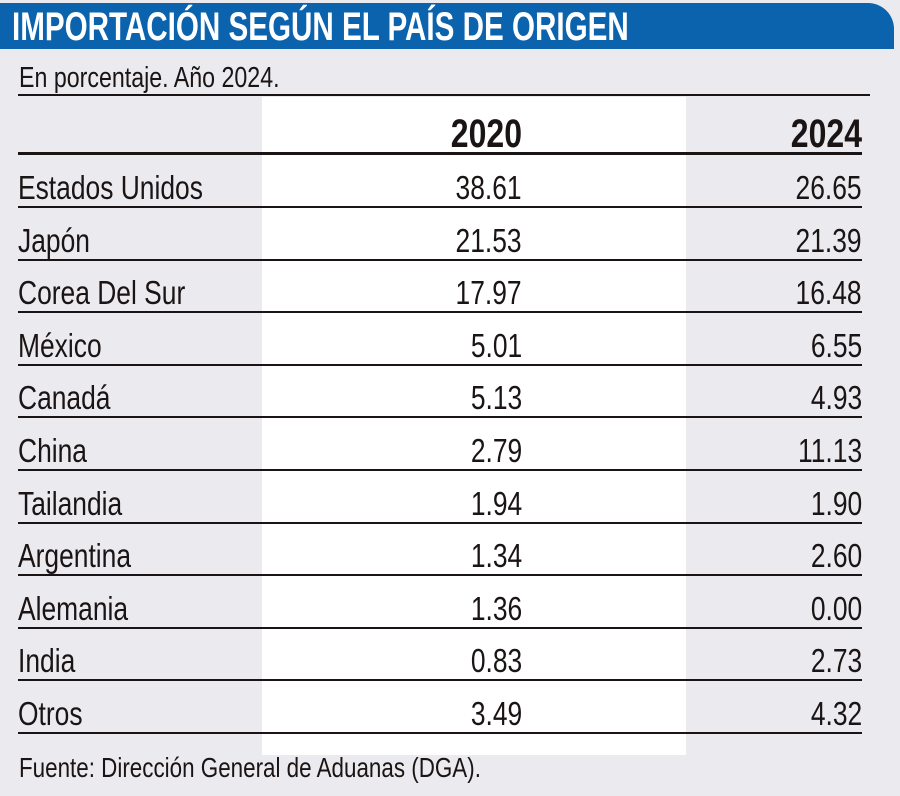  What do you see at coordinates (60, 345) in the screenshot?
I see `country-cell: México` at bounding box center [60, 345].